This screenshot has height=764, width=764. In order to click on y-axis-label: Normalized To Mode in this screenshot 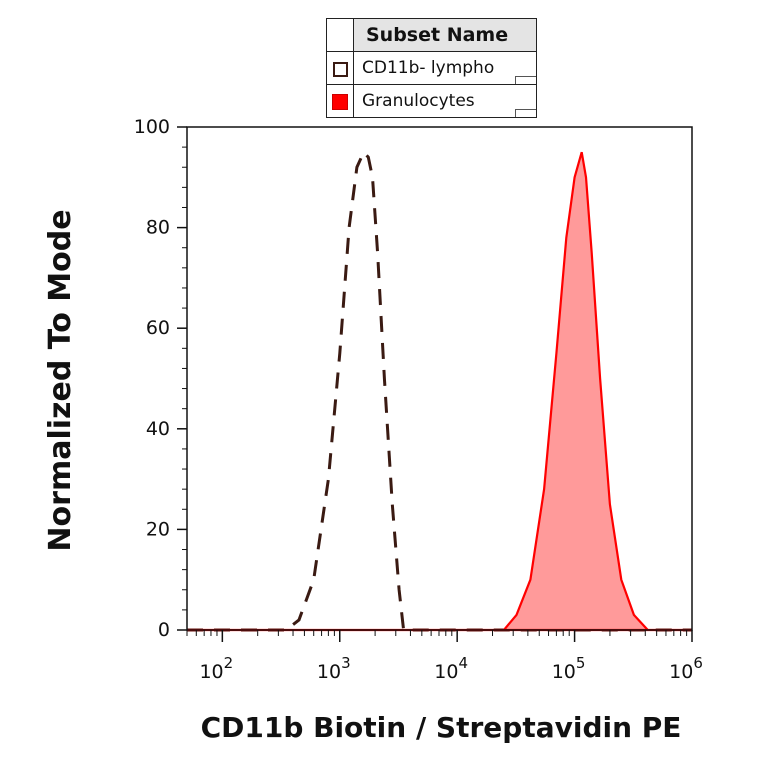, I will do `click(60, 380)`.